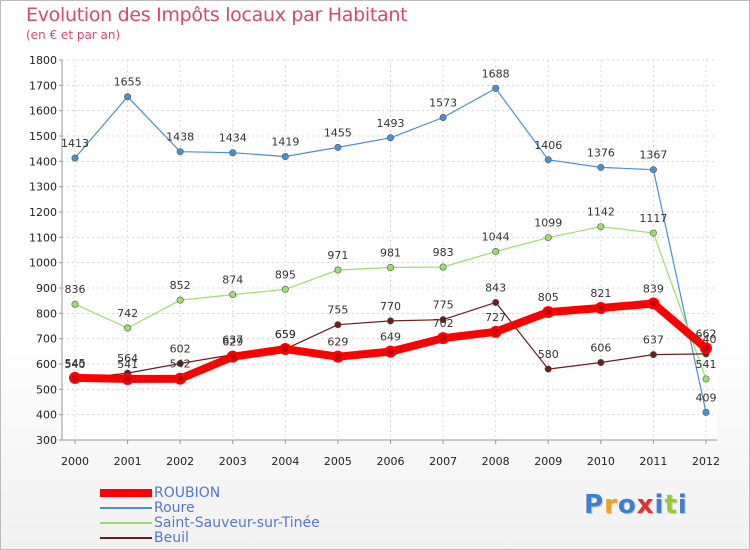 The width and height of the screenshot is (750, 550). I want to click on legend-label: ROUBION, so click(187, 493).